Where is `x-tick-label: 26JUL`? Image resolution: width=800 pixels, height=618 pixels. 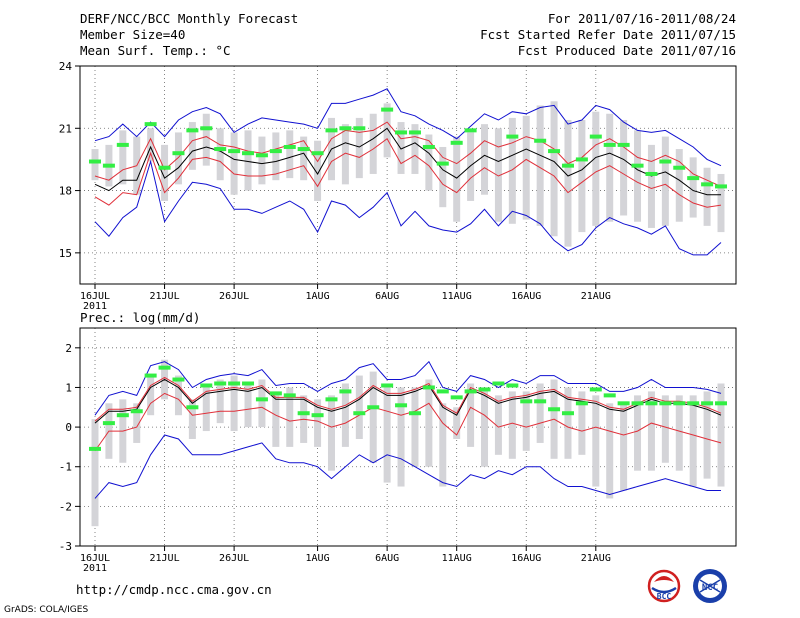 x-tick-label: 26JUL is located at coordinates (234, 558).